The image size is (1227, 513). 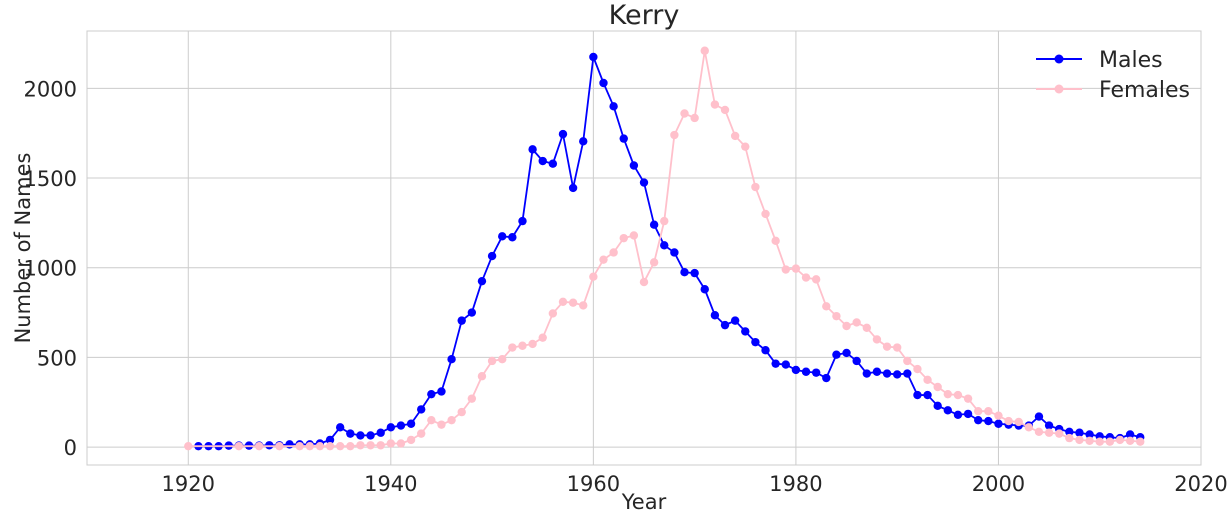 What do you see at coordinates (644, 15) in the screenshot?
I see `chart-title: Kerry` at bounding box center [644, 15].